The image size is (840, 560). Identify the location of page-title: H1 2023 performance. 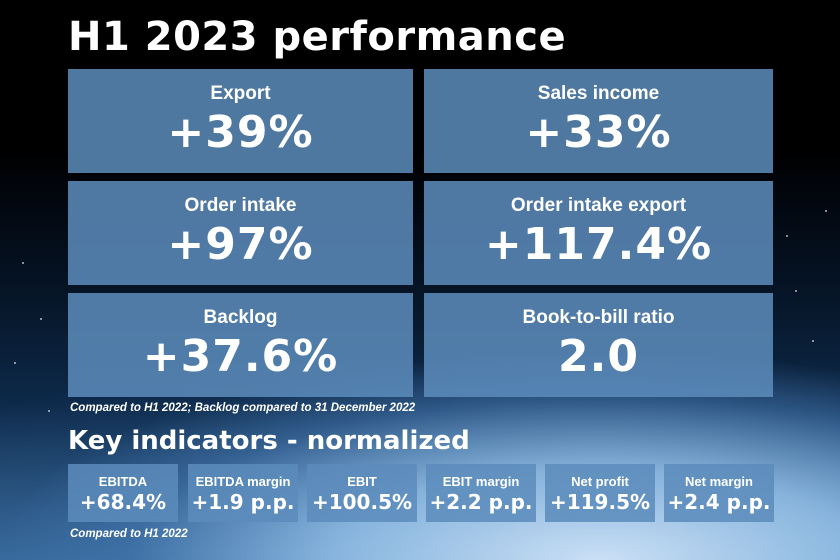
(317, 37).